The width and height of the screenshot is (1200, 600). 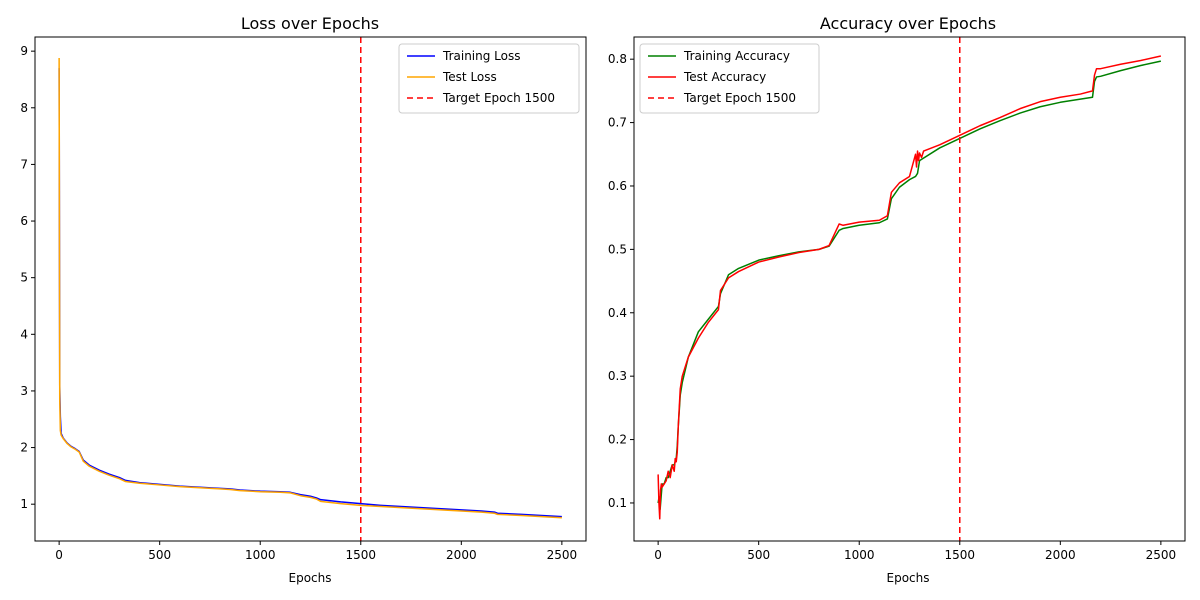 What do you see at coordinates (724, 77) in the screenshot?
I see `accuracy-legend-label: Test Accuracy` at bounding box center [724, 77].